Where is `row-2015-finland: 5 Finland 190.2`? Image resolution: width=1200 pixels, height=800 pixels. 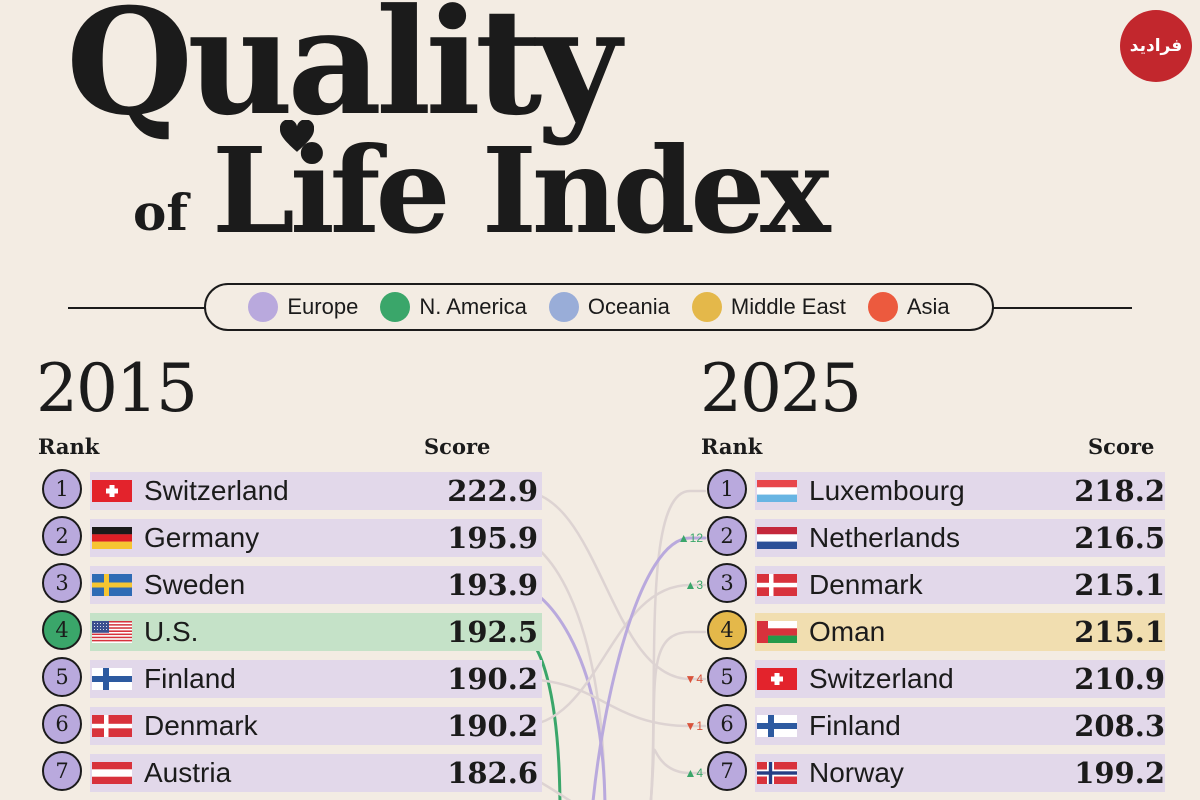
row-2015-finland: 5 Finland 190.2 is located at coordinates (292, 677).